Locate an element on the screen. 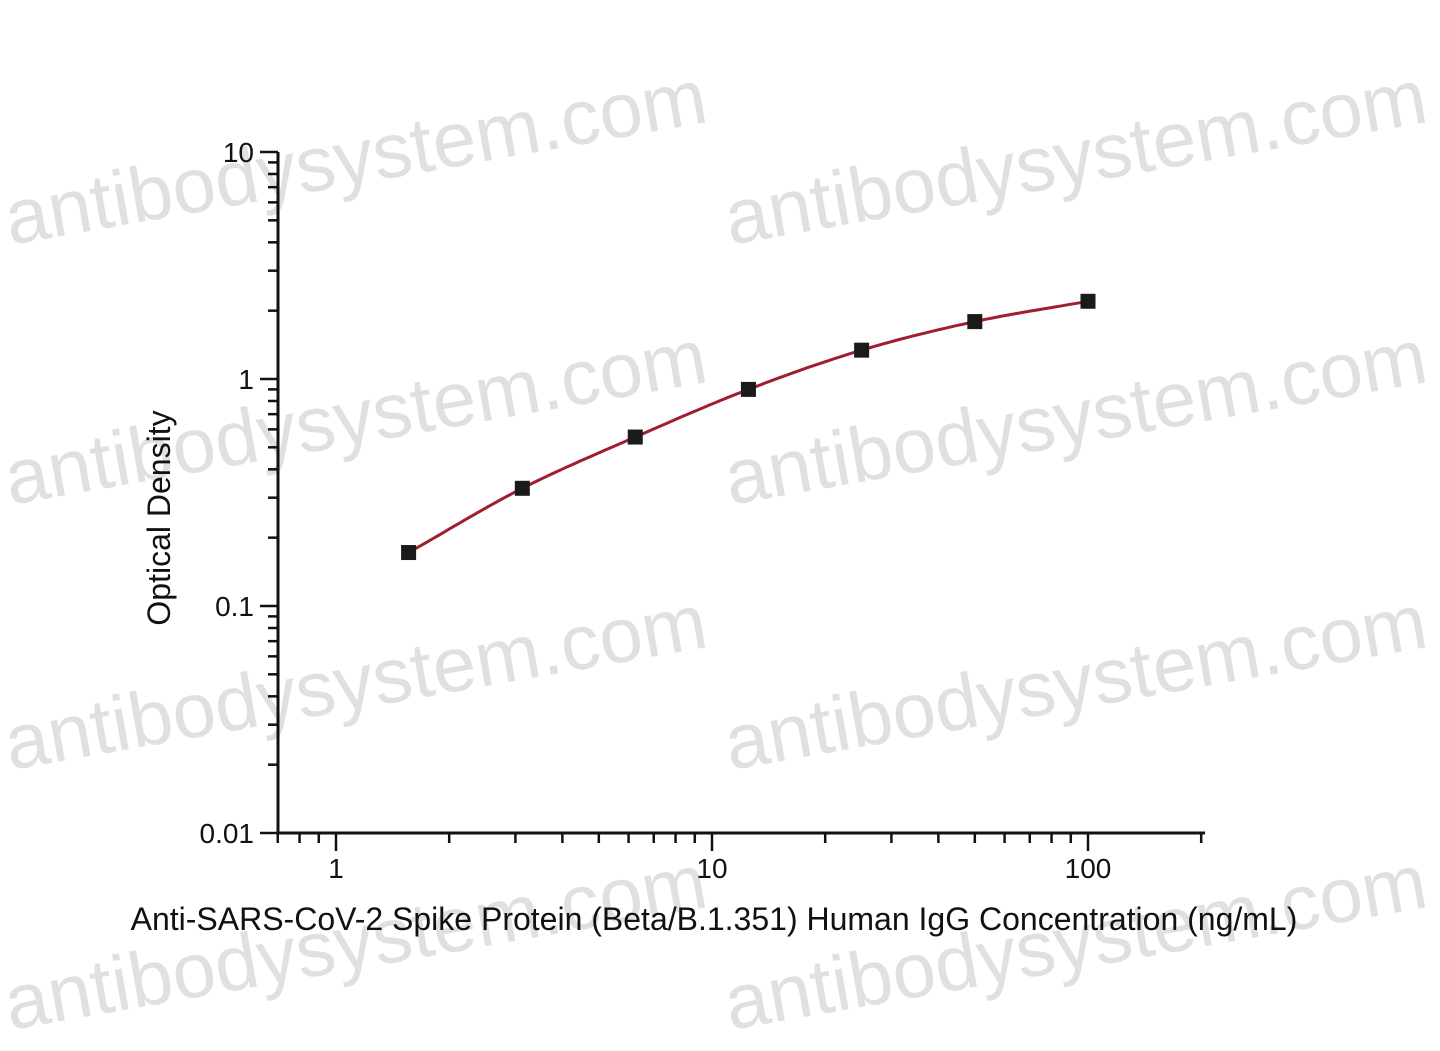 The image size is (1440, 1051). x-tick-label: 100 is located at coordinates (1088, 868).